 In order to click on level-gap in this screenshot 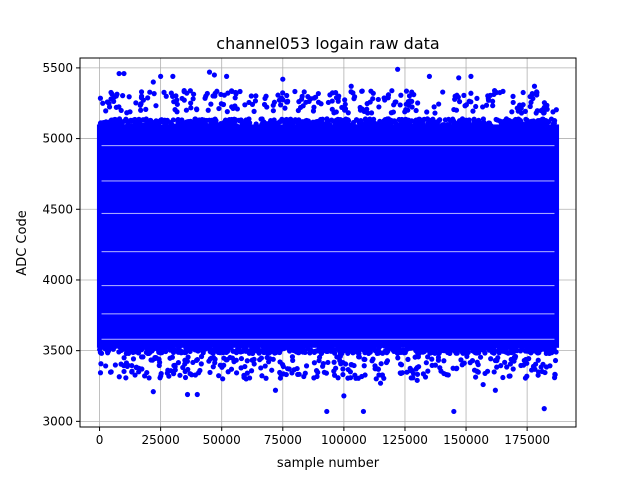, I will do `click(328, 146)`.